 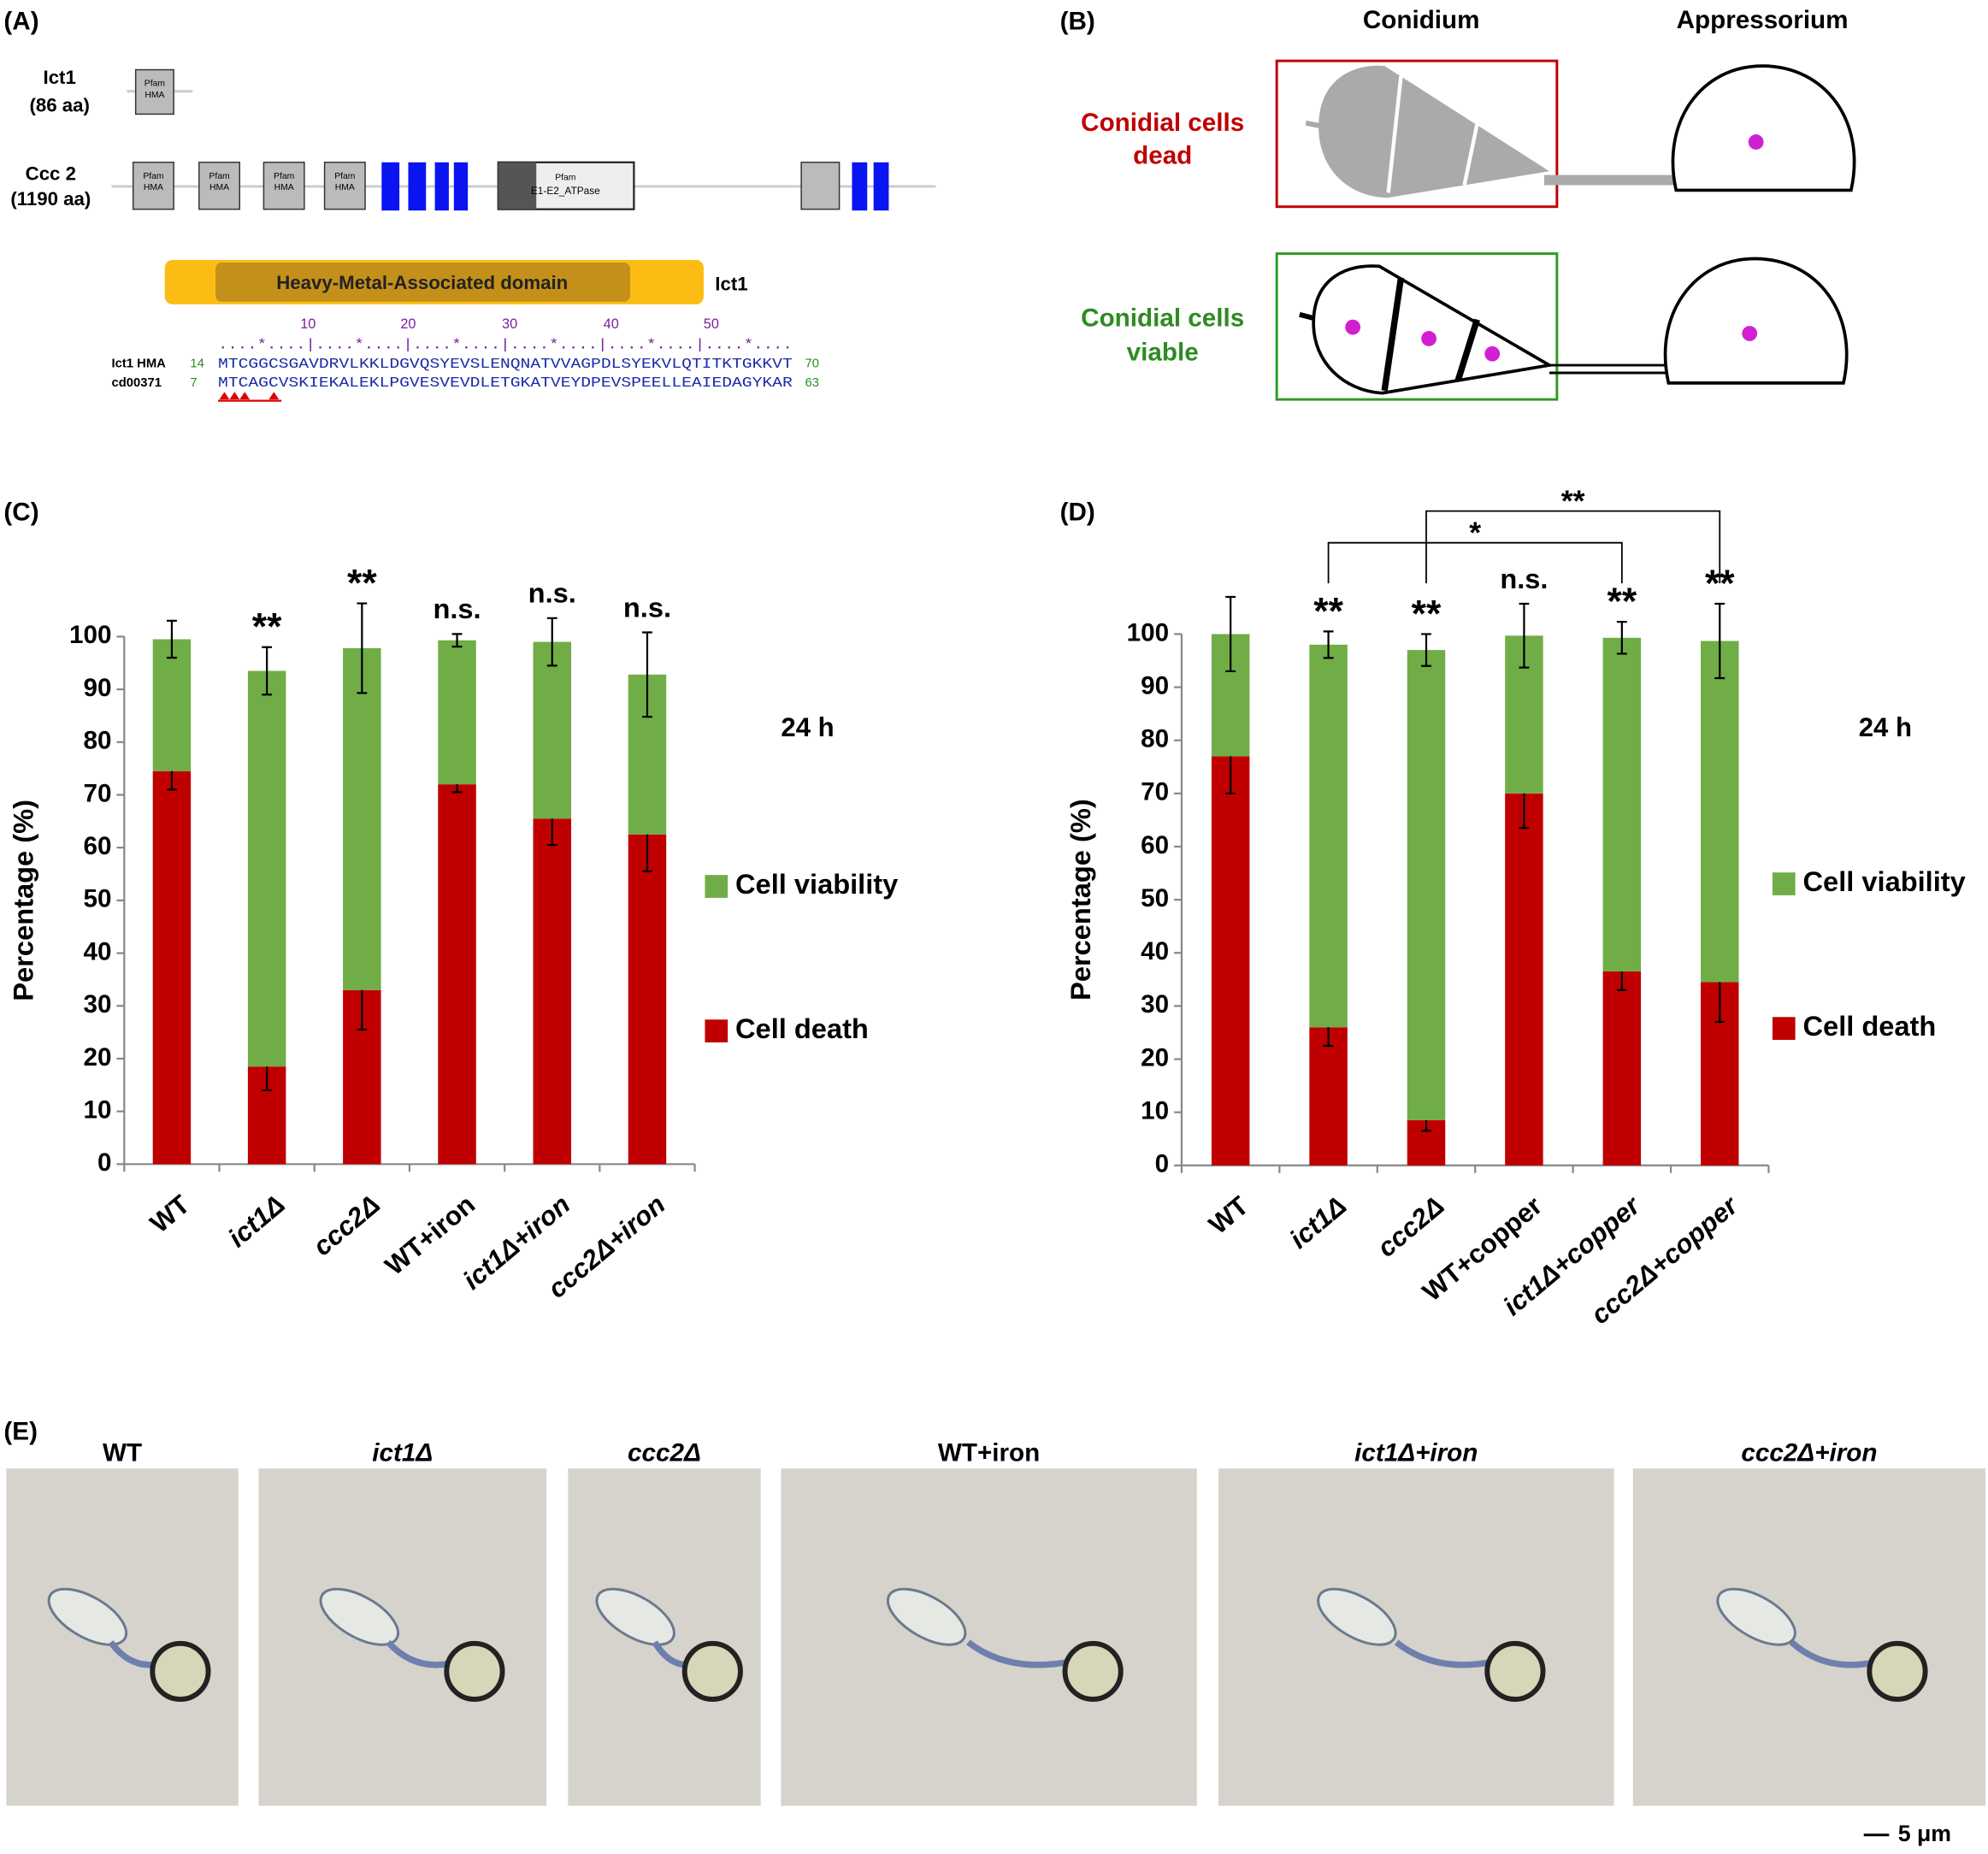 I want to click on nucleus, so click(x=1428, y=338).